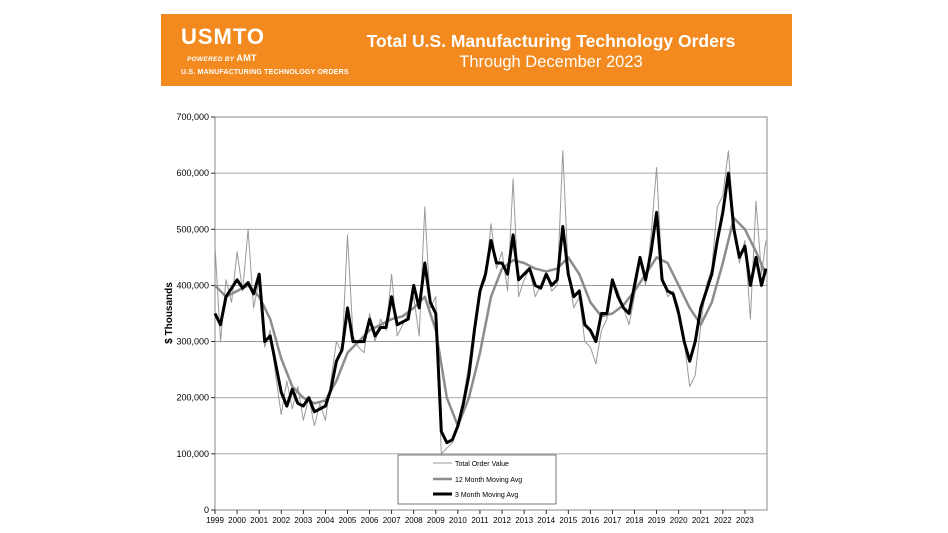 The height and width of the screenshot is (533, 948). Describe the element at coordinates (348, 520) in the screenshot. I see `x-tick-label: 2005` at that location.